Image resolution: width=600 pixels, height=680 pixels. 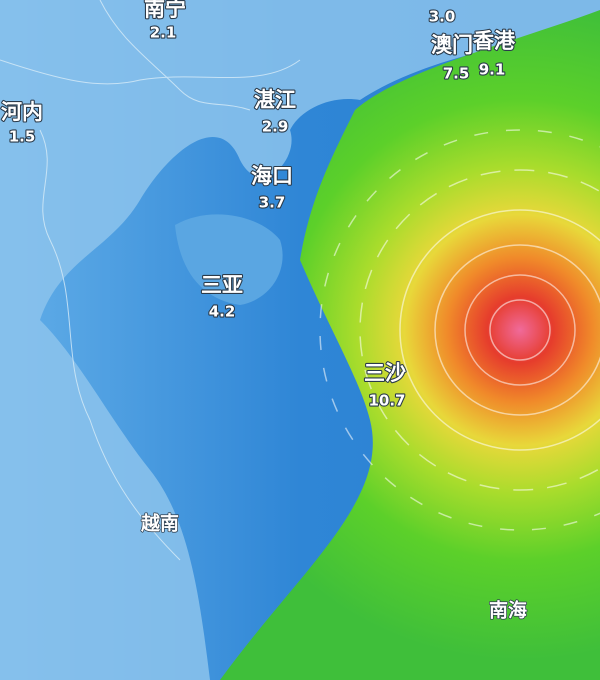 What do you see at coordinates (492, 70) in the screenshot?
I see `wind-value: 9.1` at bounding box center [492, 70].